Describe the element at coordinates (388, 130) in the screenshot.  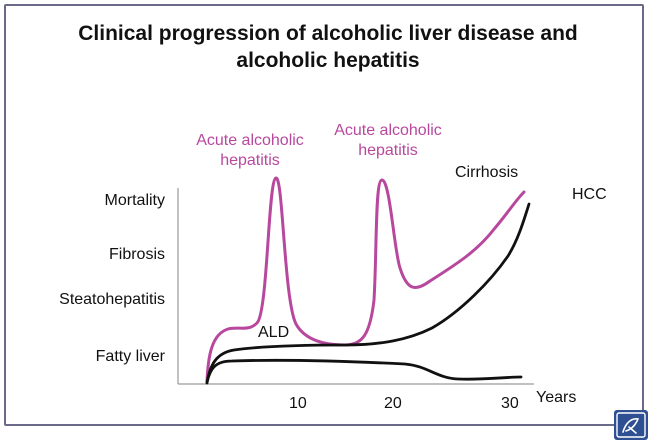
I see `acute-2-line-1: Acute alcoholic` at that location.